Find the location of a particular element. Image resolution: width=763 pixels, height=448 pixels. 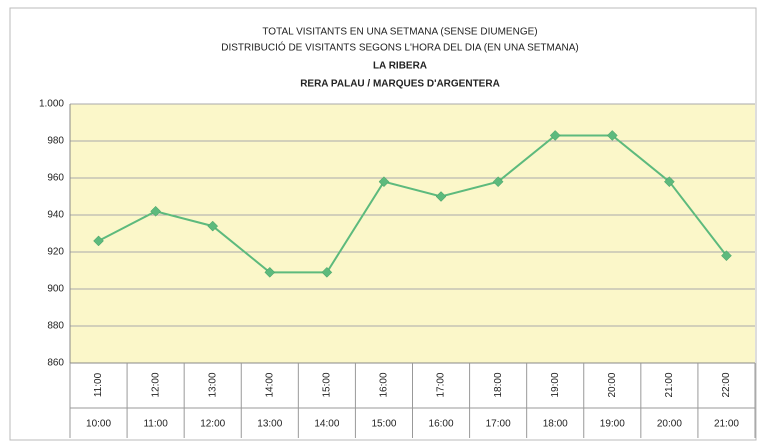

x-tick-label: 22:00 is located at coordinates (726, 384).